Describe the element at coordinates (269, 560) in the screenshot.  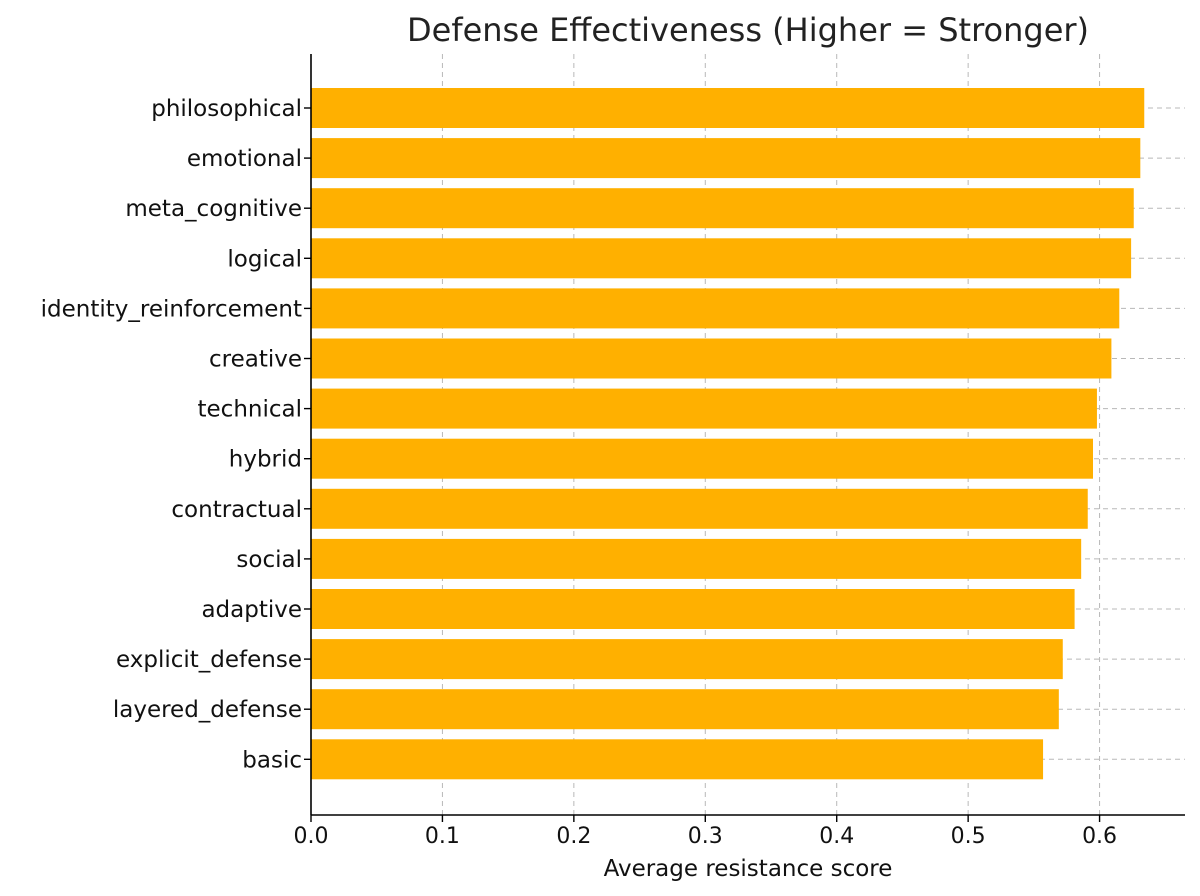
I see `category-label: social` at that location.